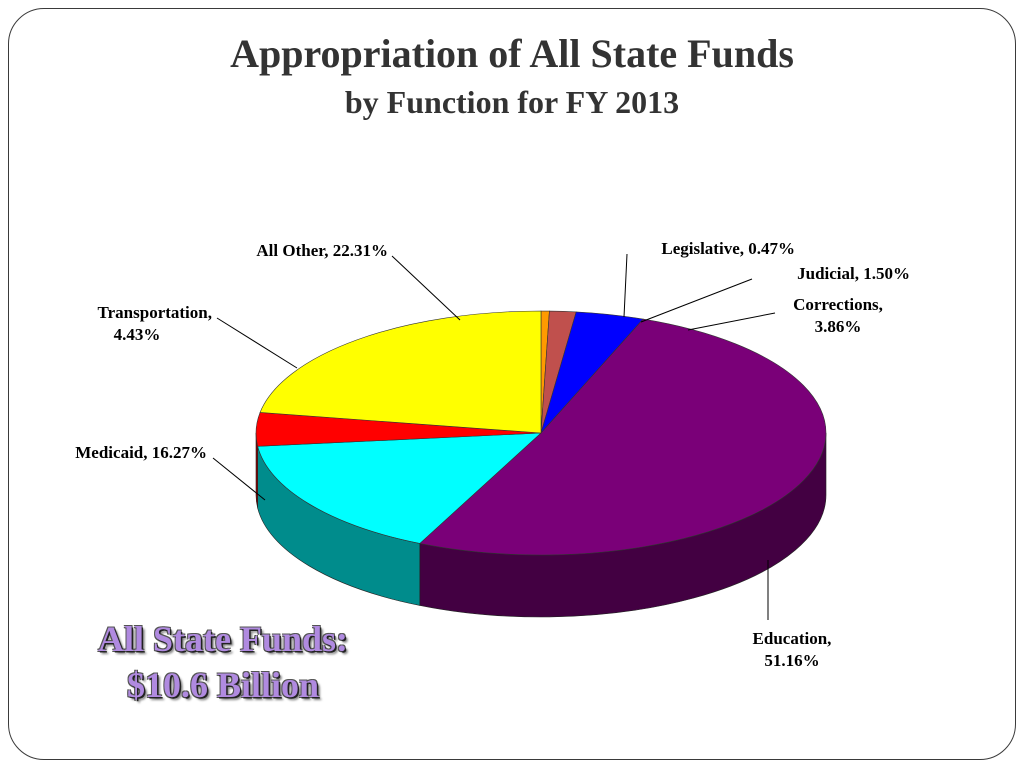 The image size is (1024, 768). Describe the element at coordinates (399, 488) in the screenshot. I see `pie-slice-medicaid` at that location.